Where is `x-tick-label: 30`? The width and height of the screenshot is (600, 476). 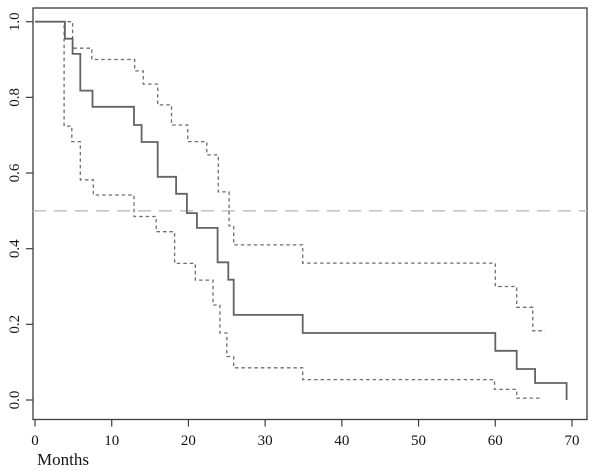 x-tick-label: 30 is located at coordinates (265, 441).